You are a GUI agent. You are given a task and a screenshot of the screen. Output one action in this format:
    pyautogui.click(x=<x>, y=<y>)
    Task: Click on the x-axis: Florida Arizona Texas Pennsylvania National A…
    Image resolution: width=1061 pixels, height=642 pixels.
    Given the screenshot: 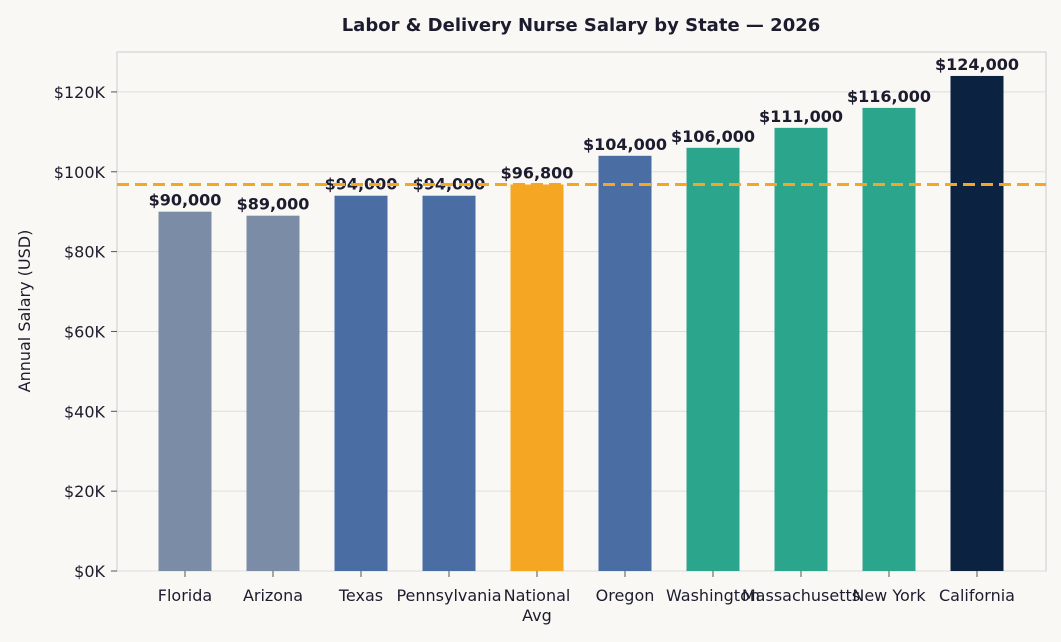 What is the action you would take?
    pyautogui.click(x=586, y=598)
    